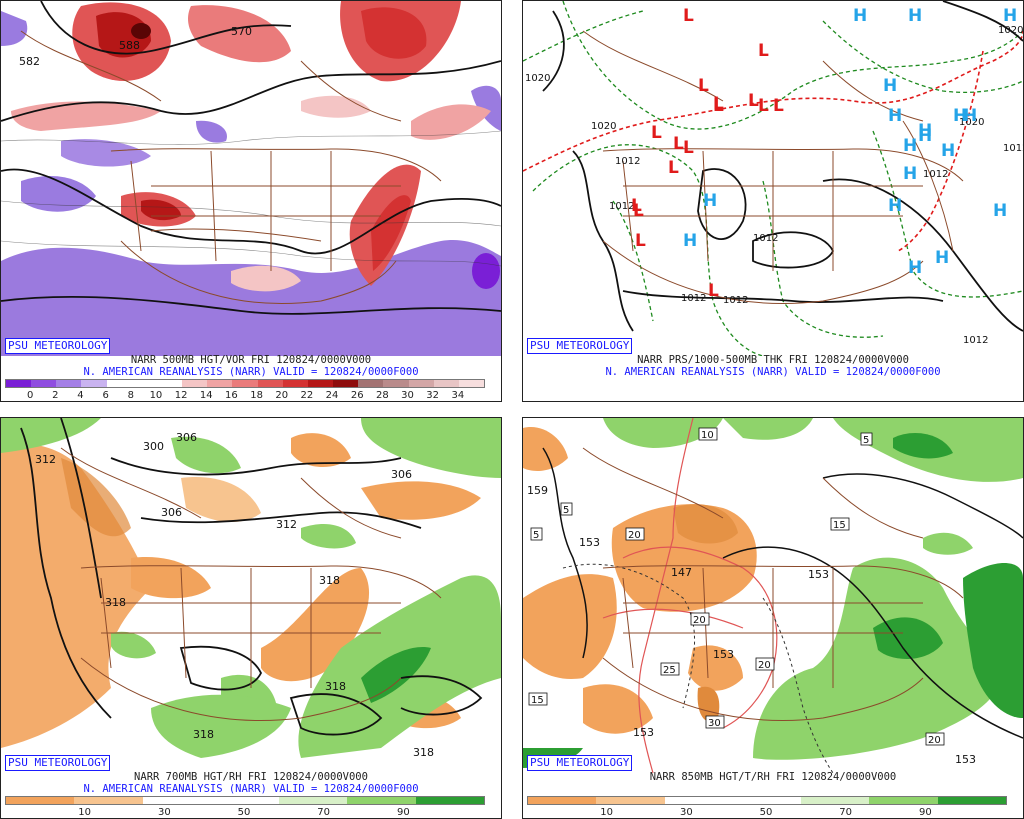 The height and width of the screenshot is (819, 1024). What do you see at coordinates (153, 446) in the screenshot?
I see `height-label: 300` at bounding box center [153, 446].